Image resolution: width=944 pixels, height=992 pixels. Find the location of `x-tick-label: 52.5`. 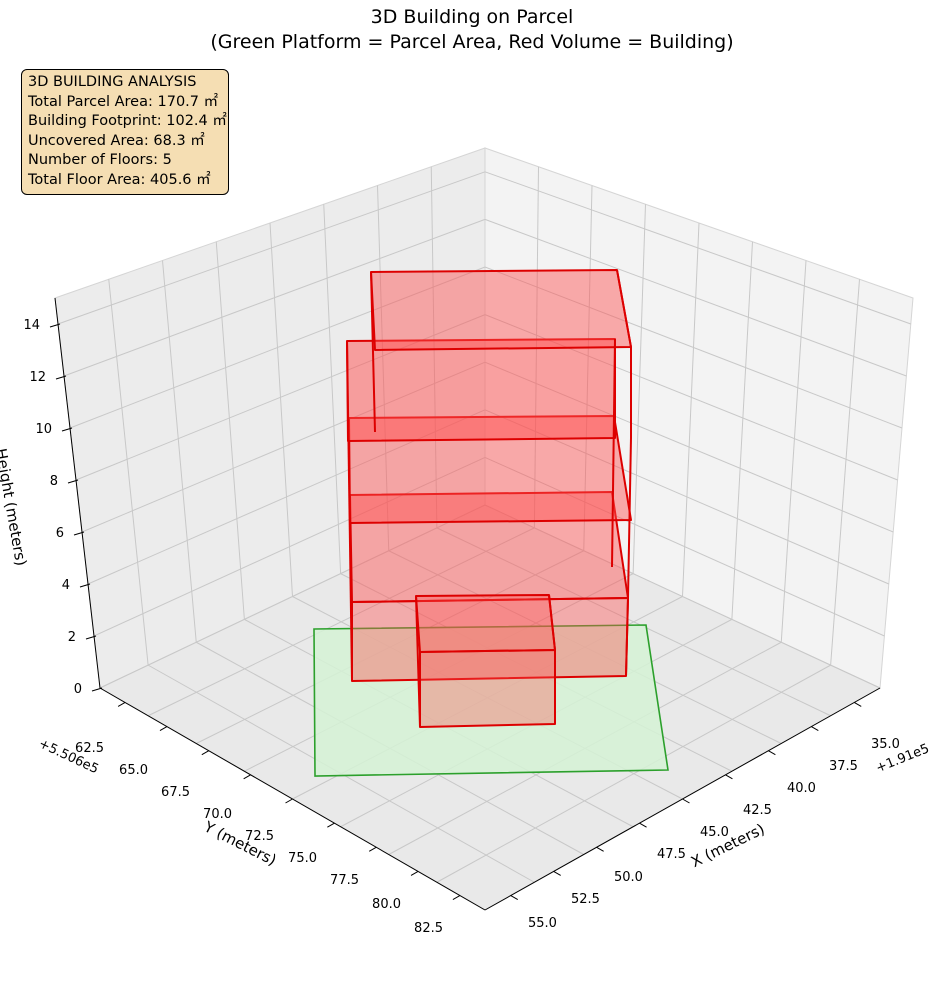

x-tick-label: 52.5 is located at coordinates (585, 899).